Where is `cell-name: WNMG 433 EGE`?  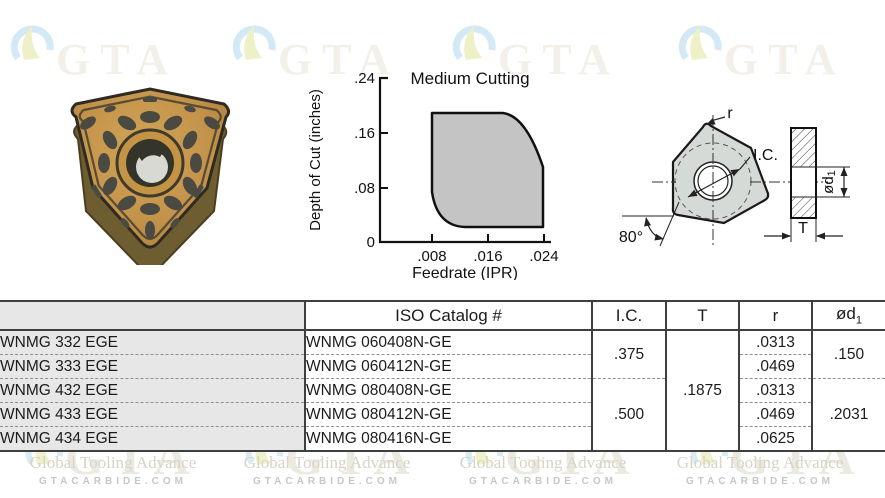 cell-name: WNMG 433 EGE is located at coordinates (152, 414).